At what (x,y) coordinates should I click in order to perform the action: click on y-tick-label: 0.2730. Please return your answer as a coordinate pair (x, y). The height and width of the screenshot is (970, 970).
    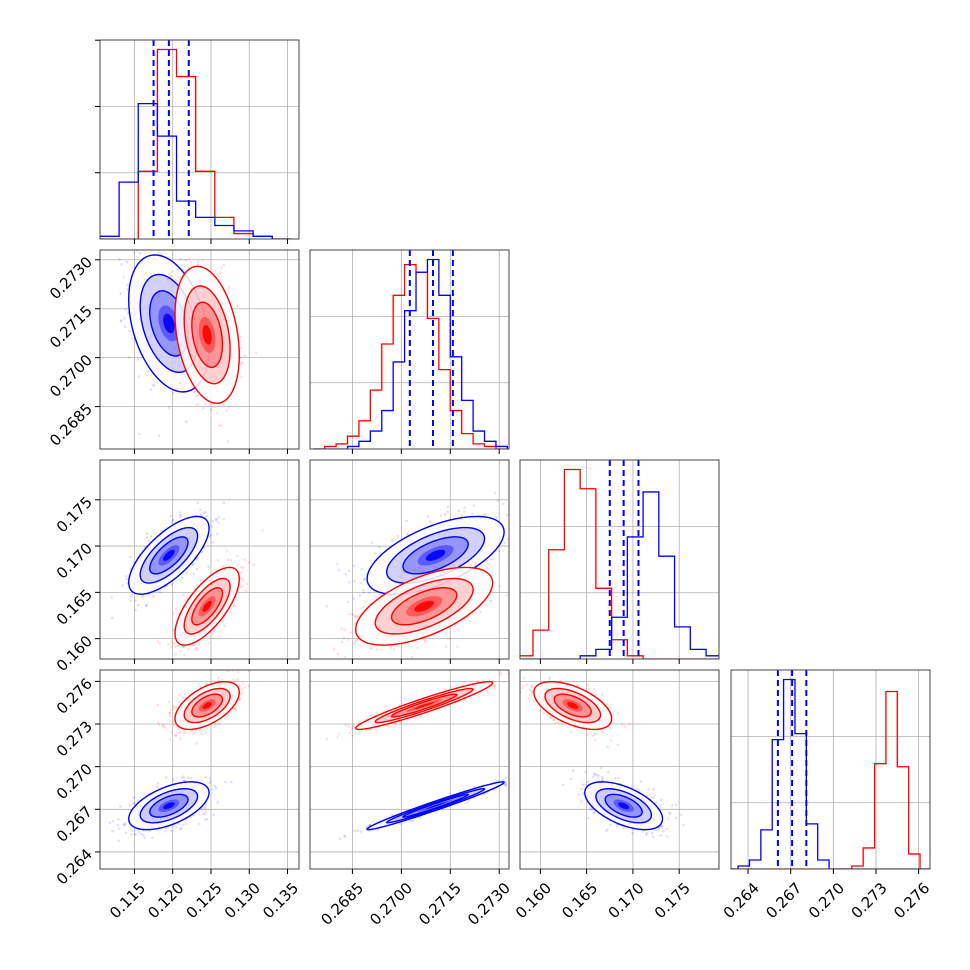
    Looking at the image, I should click on (71, 278).